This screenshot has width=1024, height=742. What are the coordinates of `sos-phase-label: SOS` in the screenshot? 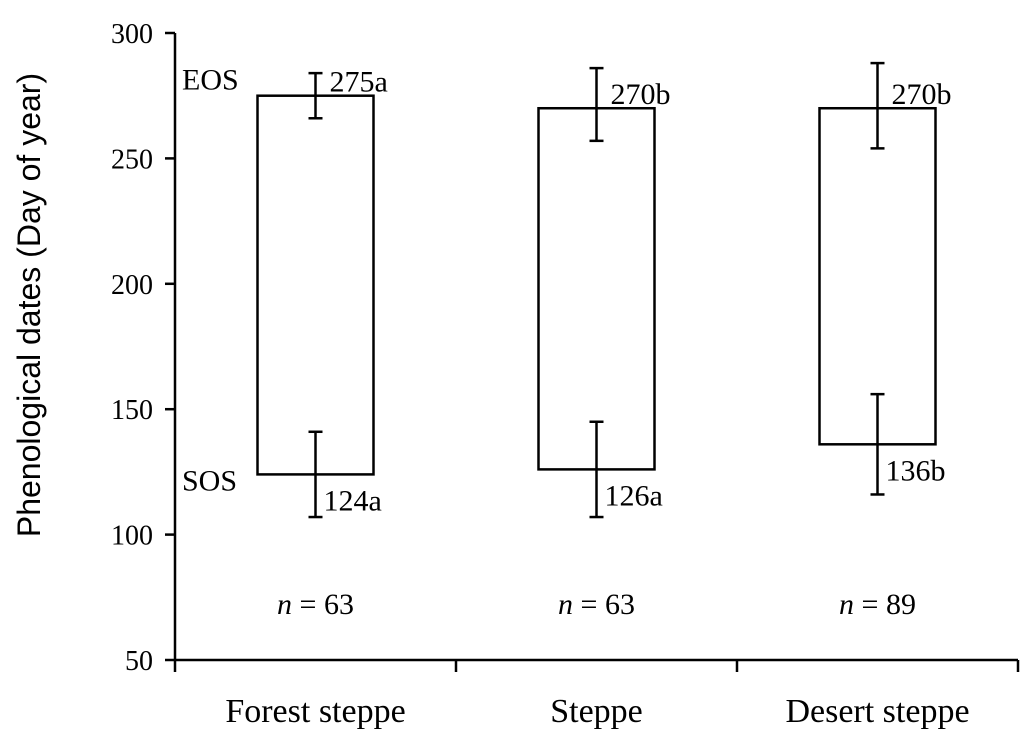 It's located at (209, 480).